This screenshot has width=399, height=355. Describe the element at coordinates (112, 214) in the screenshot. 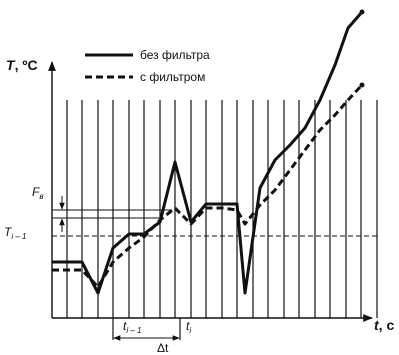

I see `filter-band-lines` at that location.